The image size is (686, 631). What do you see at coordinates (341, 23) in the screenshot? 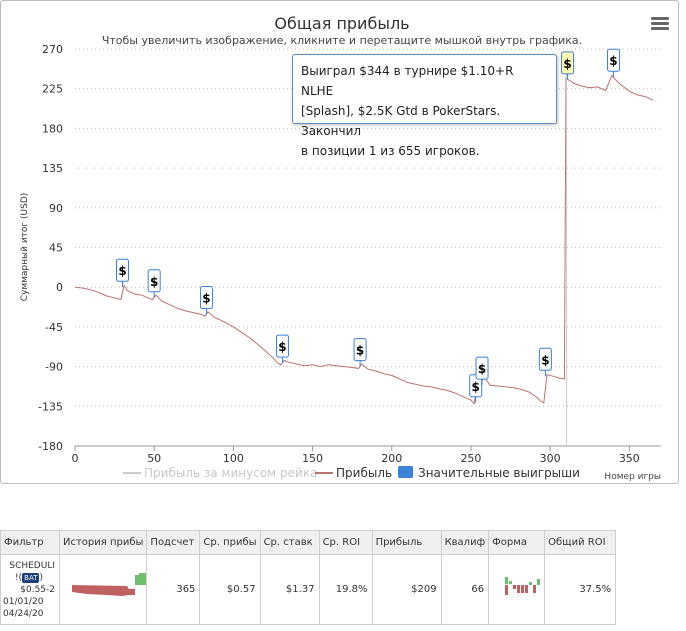
I see `chart-title: Общая прибыль` at bounding box center [341, 23].